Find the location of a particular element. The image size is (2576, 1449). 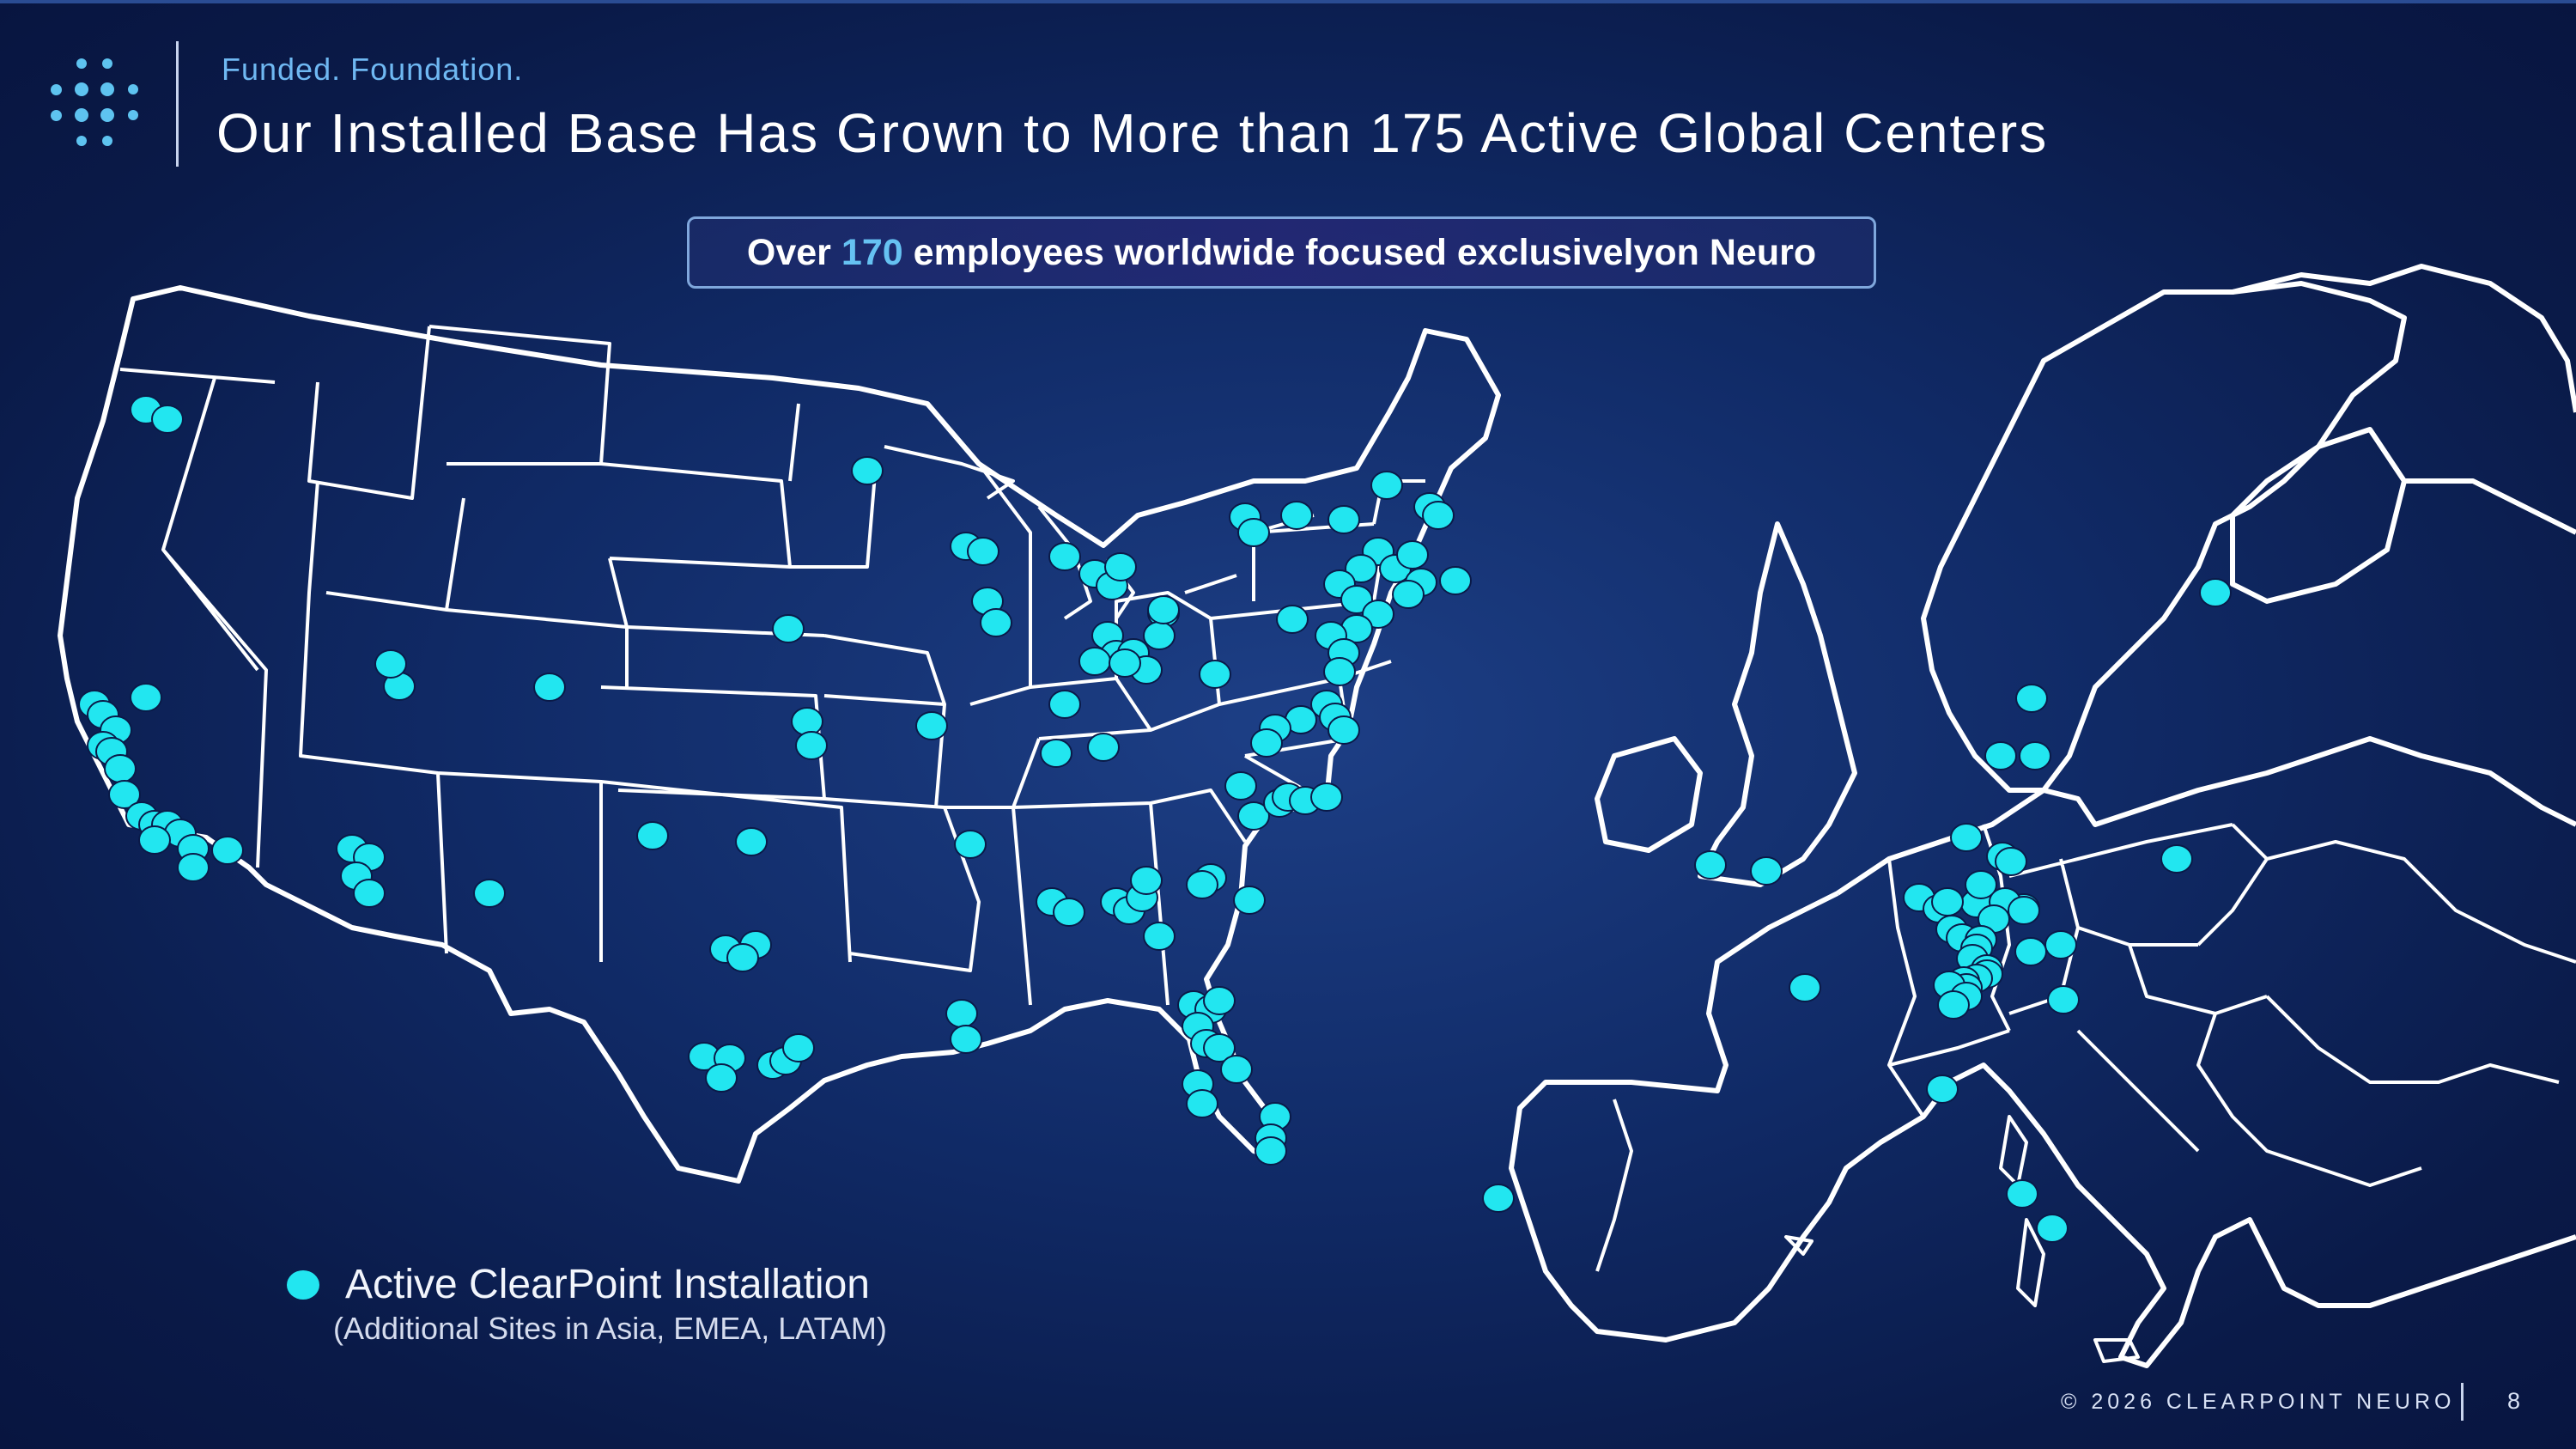

header-kicker: Funded. Foundation. is located at coordinates (373, 69).